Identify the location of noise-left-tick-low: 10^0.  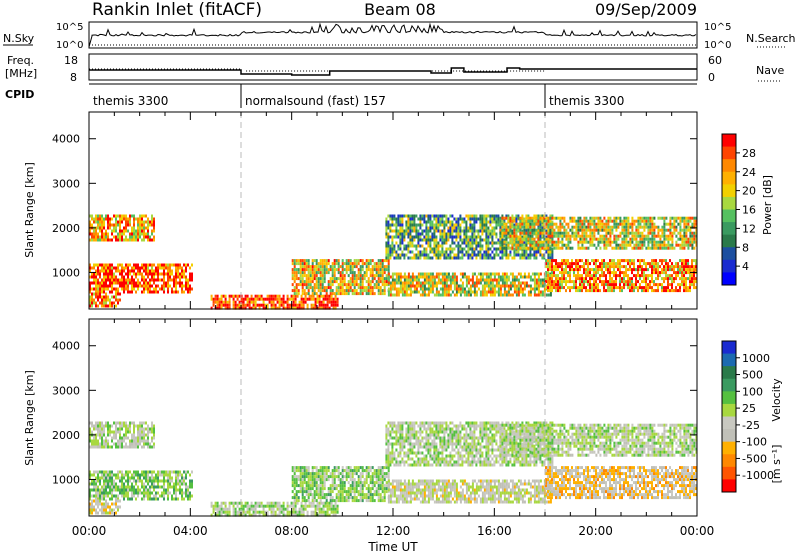
(69, 45).